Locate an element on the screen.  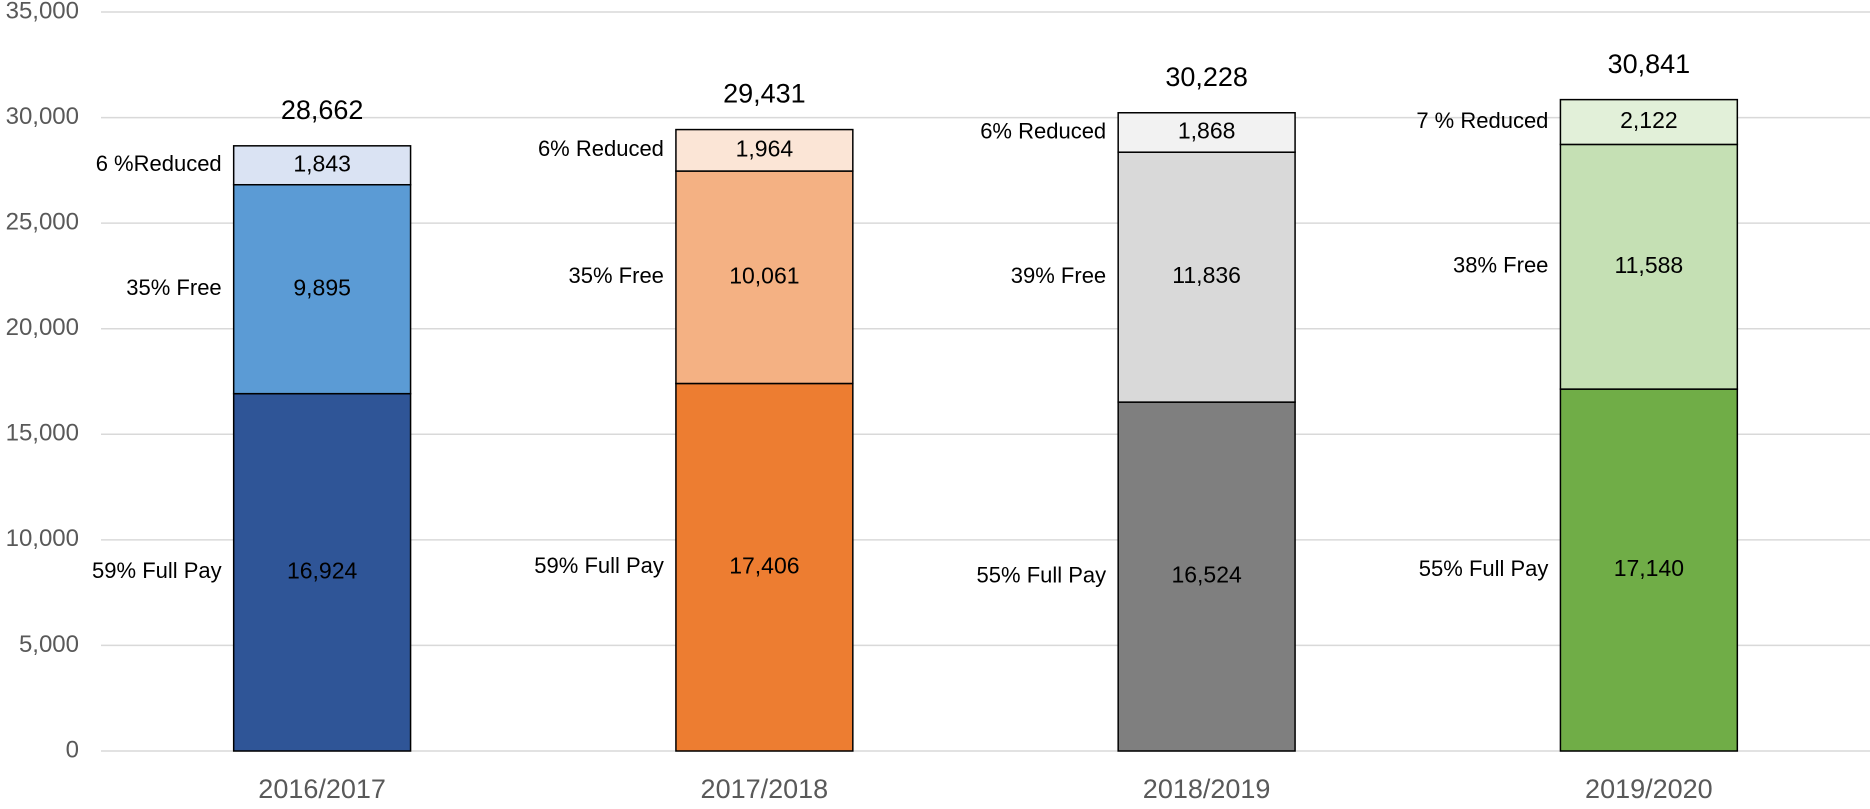
value-label: 1,868 is located at coordinates (1207, 131).